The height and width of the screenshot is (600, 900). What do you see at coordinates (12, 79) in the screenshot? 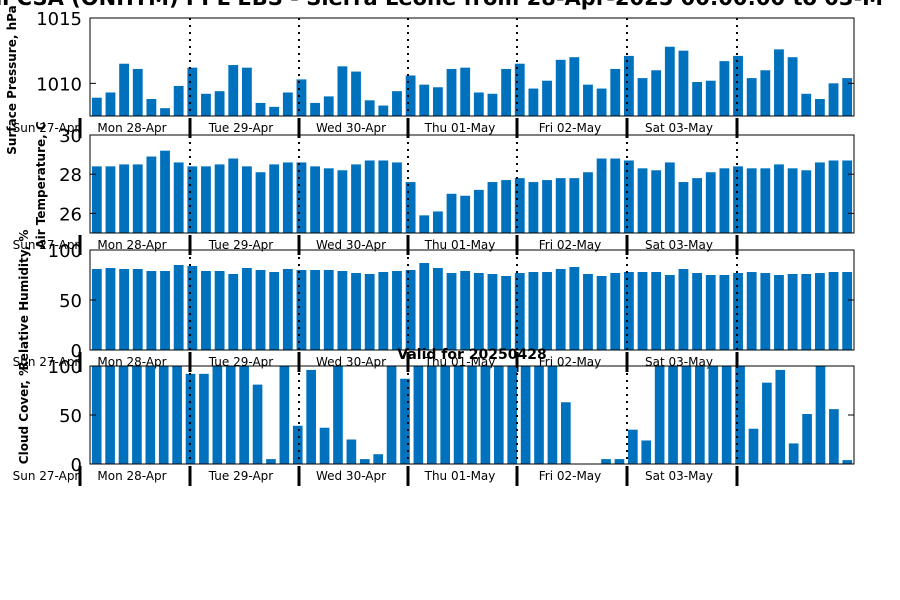
I see `y-axis-label: Surface Pressure, hPa` at bounding box center [12, 79].